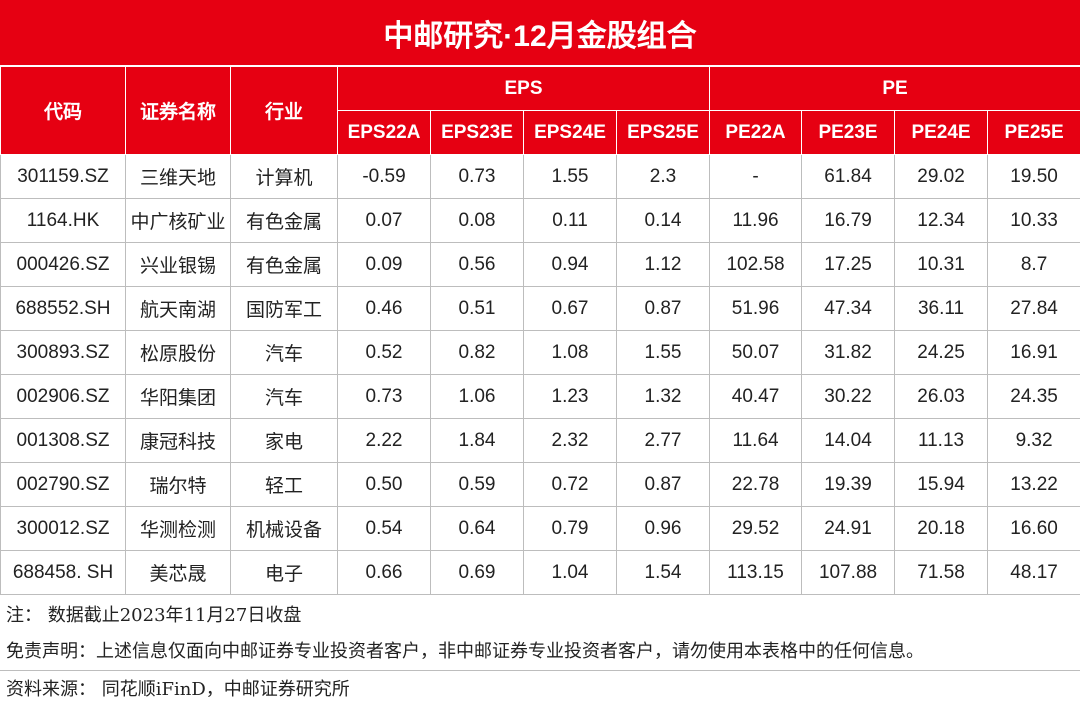 The height and width of the screenshot is (709, 1080). What do you see at coordinates (756, 353) in the screenshot?
I see `cell-pe: 50.07` at bounding box center [756, 353].